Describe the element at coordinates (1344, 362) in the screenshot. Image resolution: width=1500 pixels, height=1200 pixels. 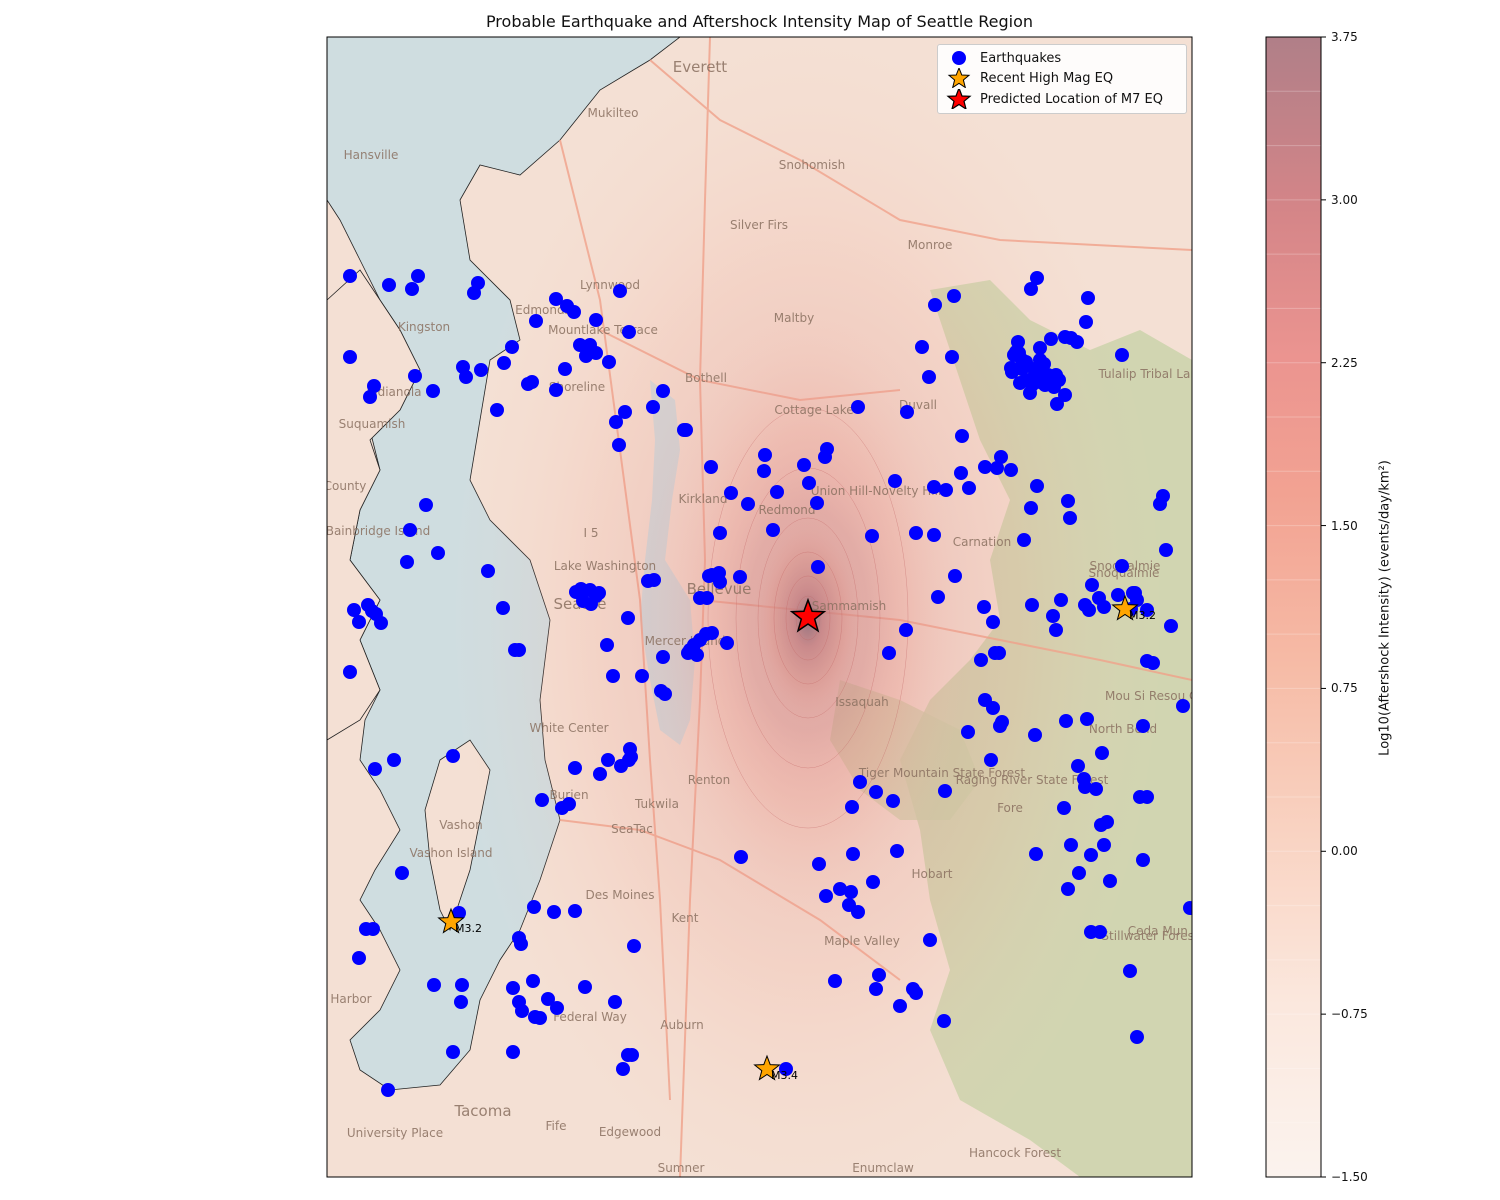
I see `colorbar-tick-label: 2.25` at that location.